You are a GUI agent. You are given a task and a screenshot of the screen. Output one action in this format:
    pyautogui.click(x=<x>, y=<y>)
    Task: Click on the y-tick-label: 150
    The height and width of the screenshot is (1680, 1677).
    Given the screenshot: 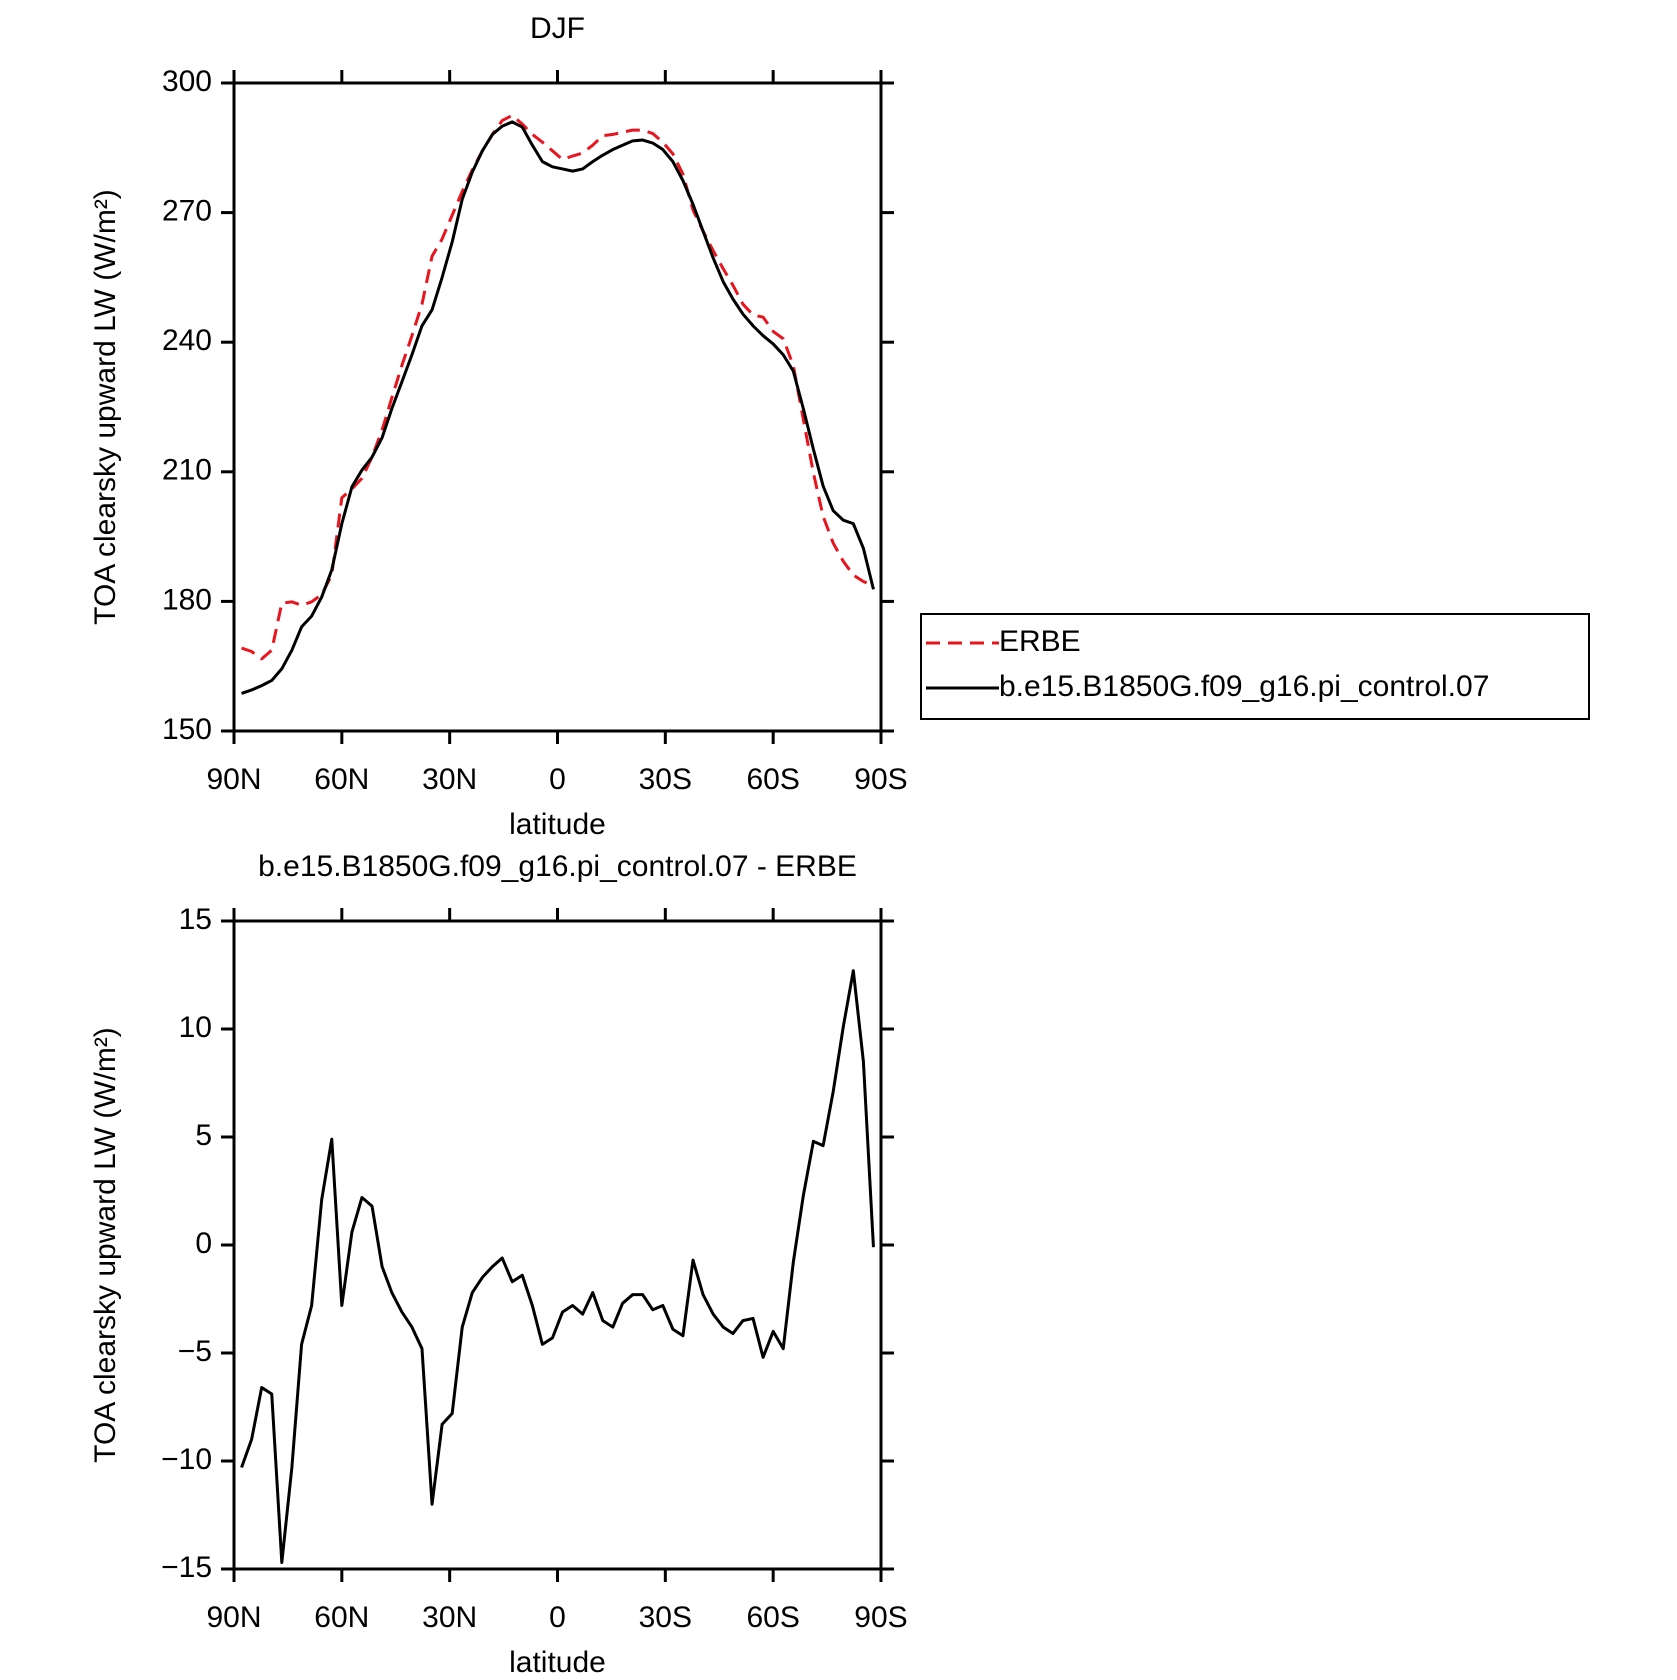 What is the action you would take?
    pyautogui.click(x=187, y=729)
    